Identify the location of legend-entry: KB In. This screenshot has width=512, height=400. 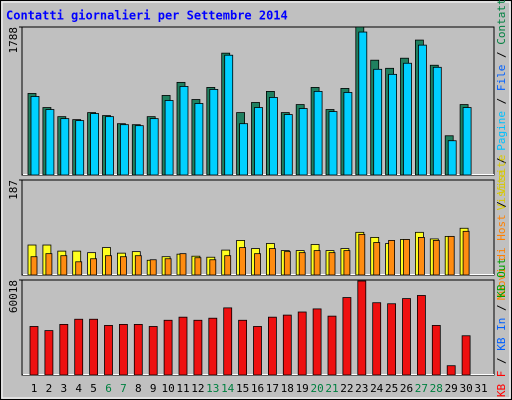
(501, 334).